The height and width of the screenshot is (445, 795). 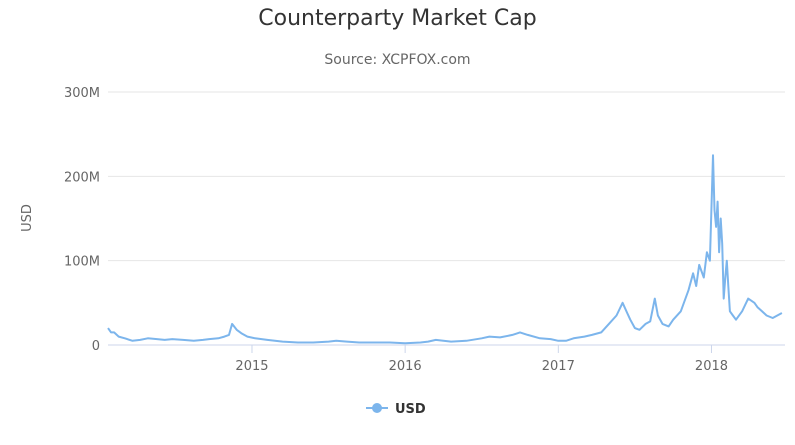 I want to click on y-axis-ticks: 0 100M 200M 300M, so click(x=82, y=220).